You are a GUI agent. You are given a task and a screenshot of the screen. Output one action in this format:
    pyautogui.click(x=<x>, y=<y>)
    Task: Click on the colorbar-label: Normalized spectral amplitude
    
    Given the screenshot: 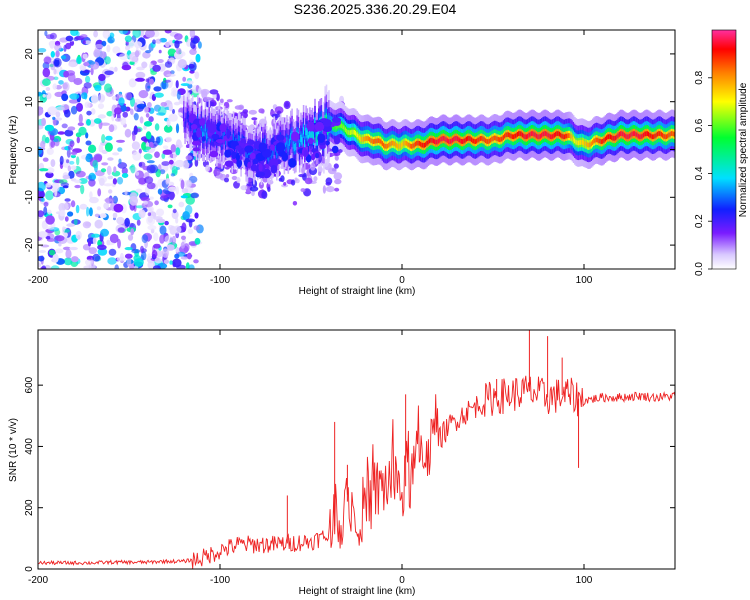 What is the action you would take?
    pyautogui.click(x=743, y=149)
    